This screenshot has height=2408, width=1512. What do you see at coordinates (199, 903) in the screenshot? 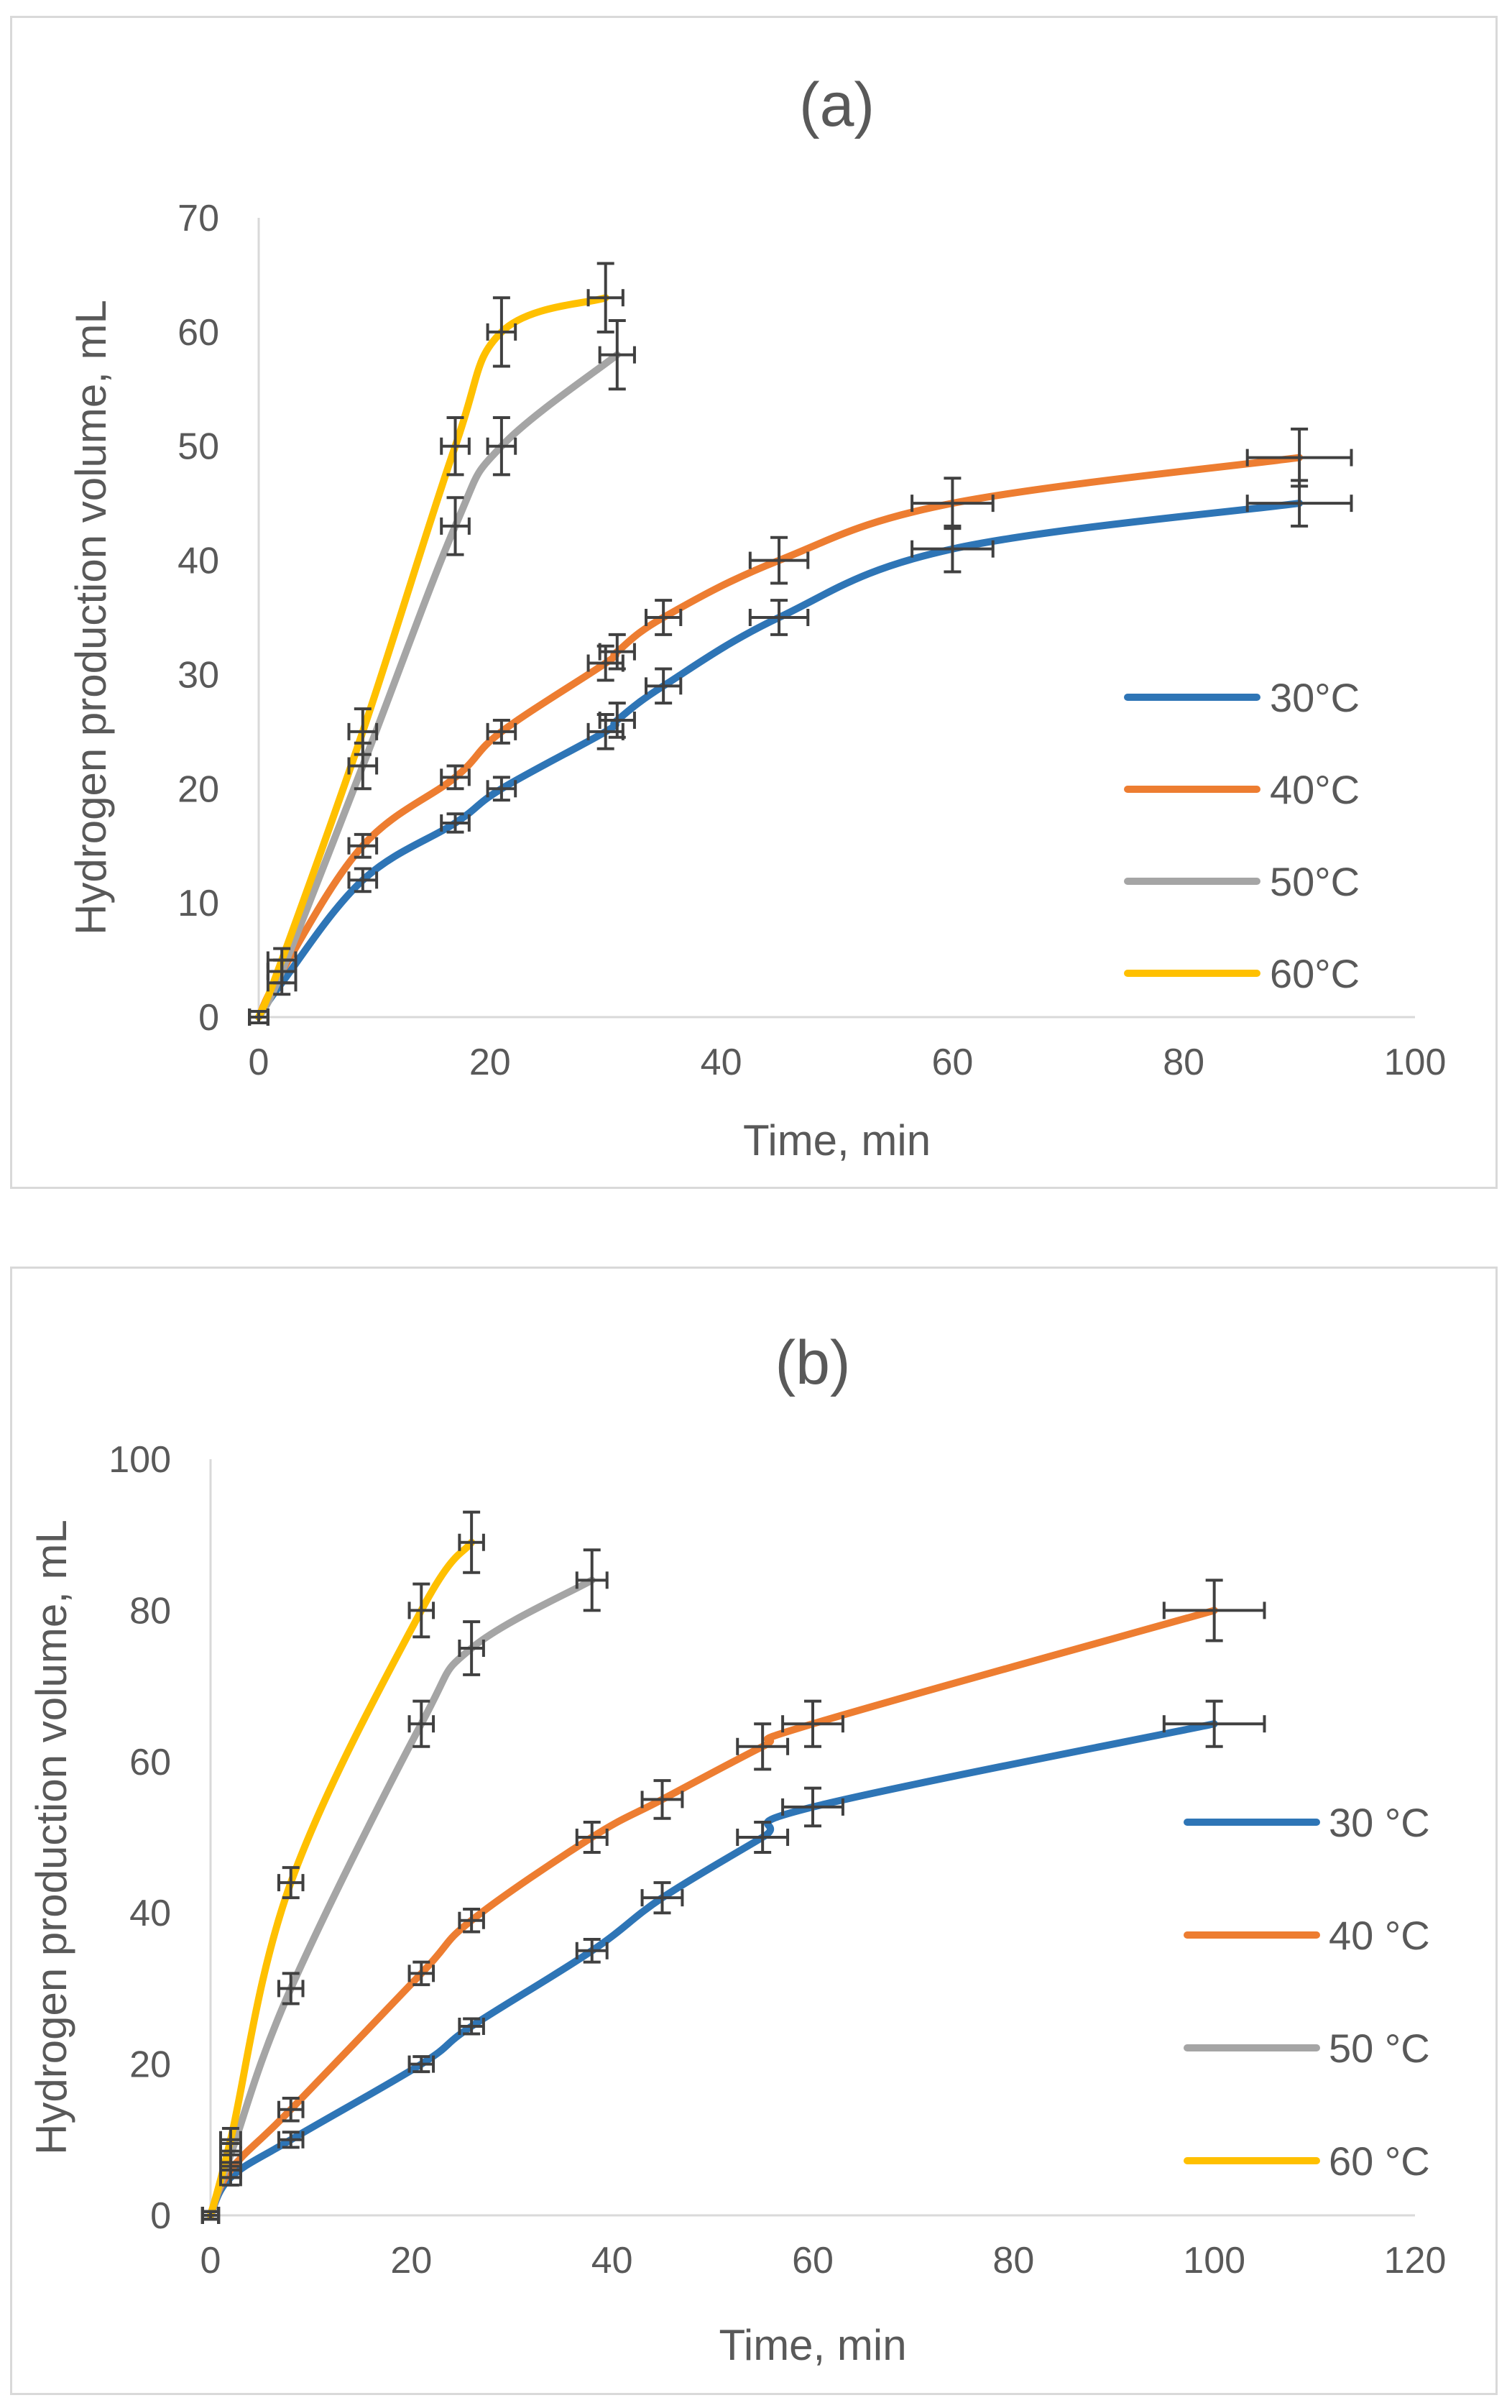
I see `y-tick-label: 10` at bounding box center [199, 903].